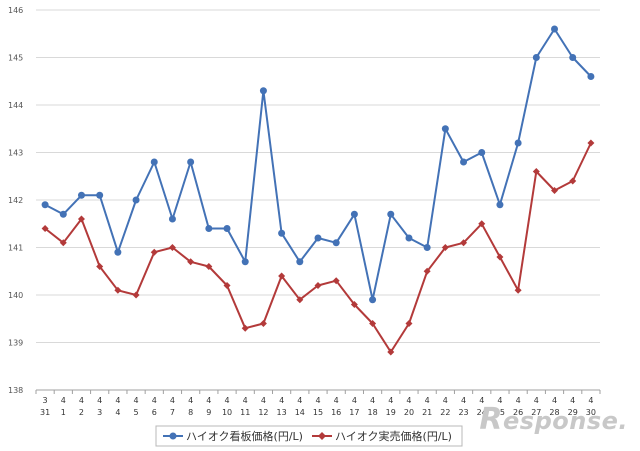 This screenshot has width=640, height=451. I want to click on x-tick-label-day: 18, so click(372, 412).